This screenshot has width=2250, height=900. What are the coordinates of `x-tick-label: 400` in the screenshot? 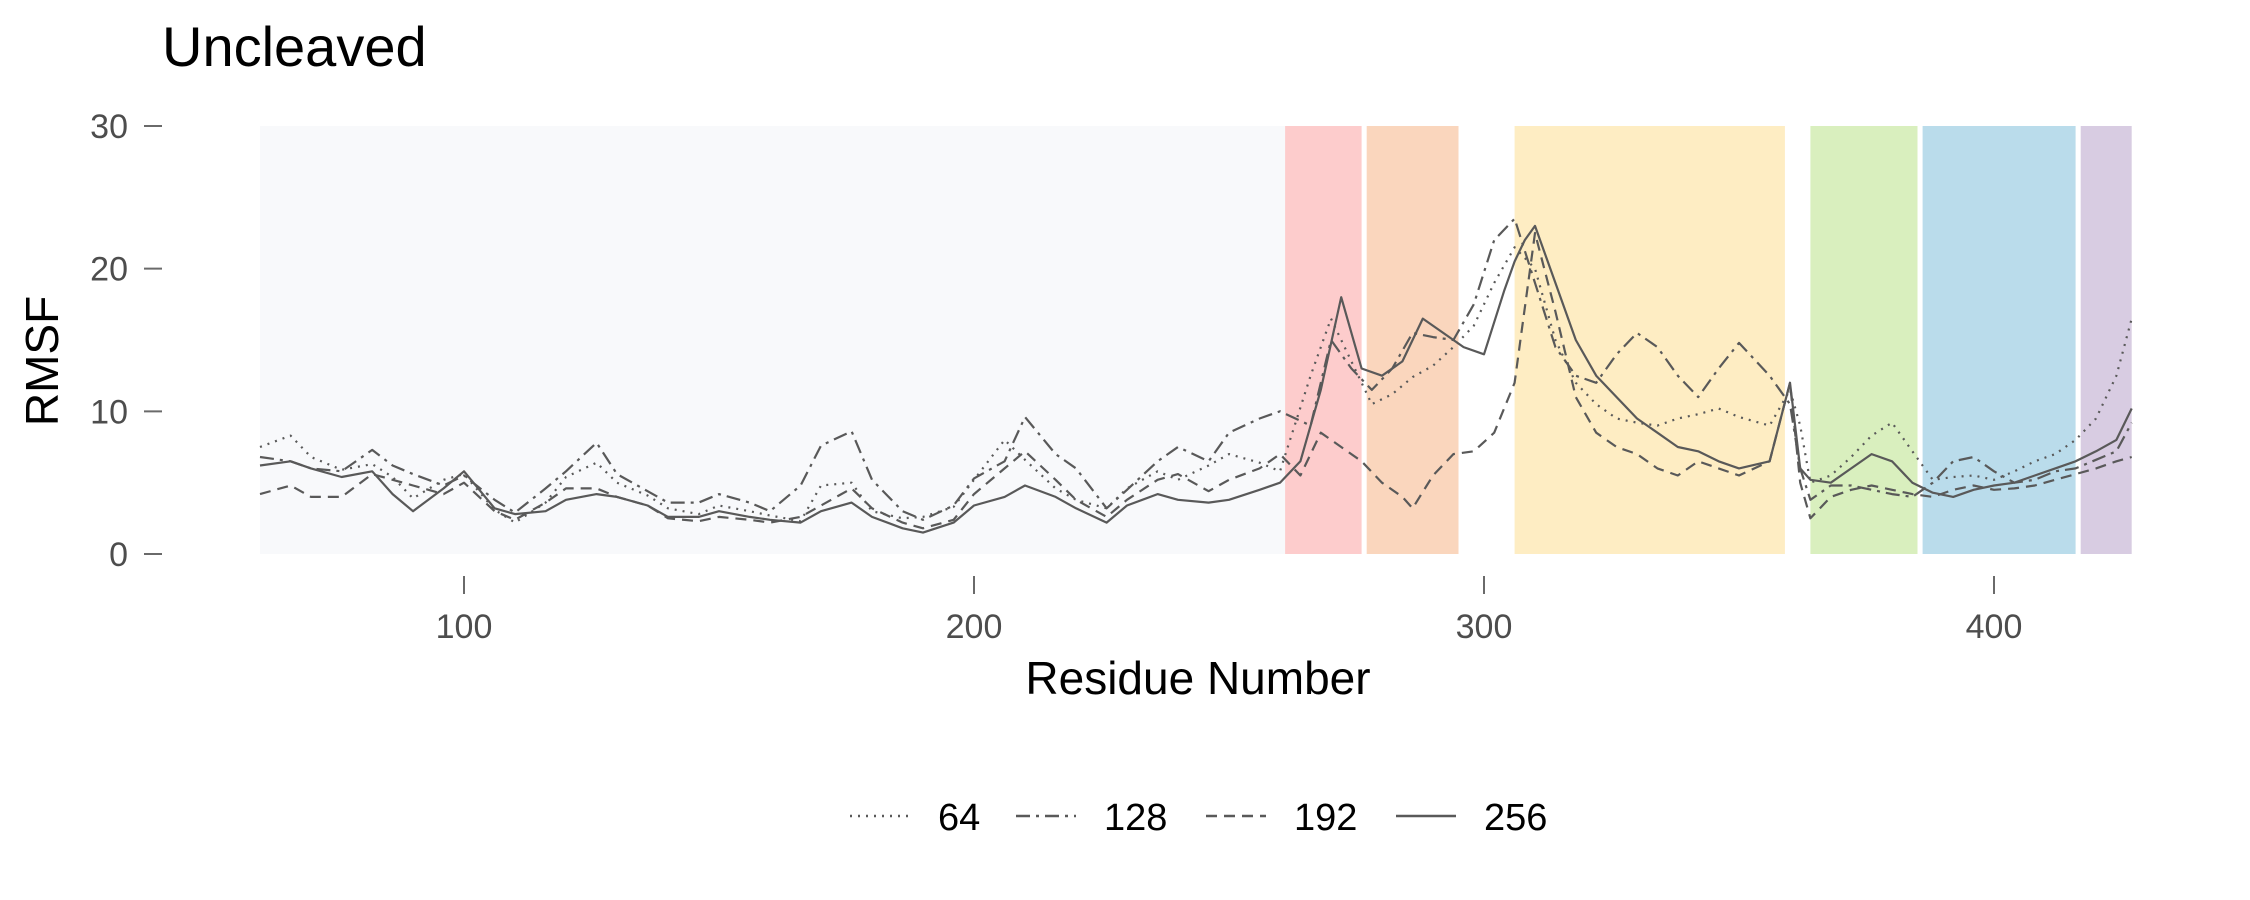 It's located at (1994, 627).